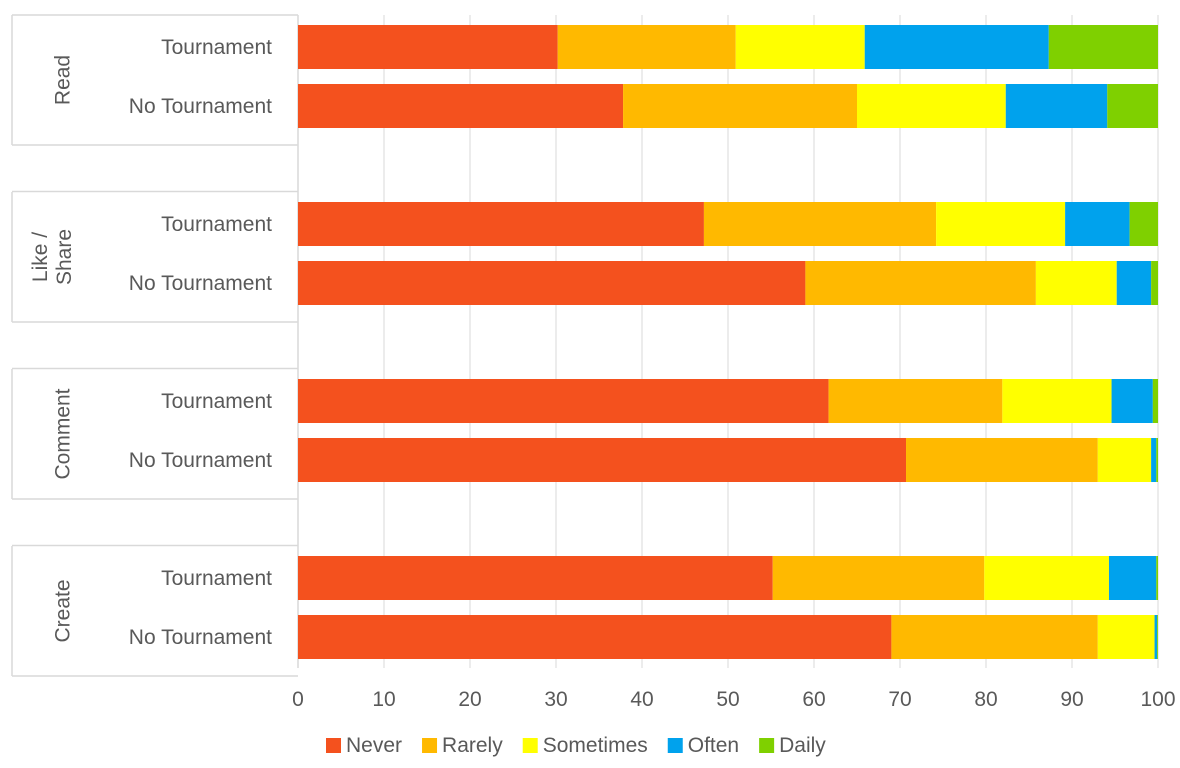 The width and height of the screenshot is (1180, 768). I want to click on legend-label-often: Often, so click(713, 745).